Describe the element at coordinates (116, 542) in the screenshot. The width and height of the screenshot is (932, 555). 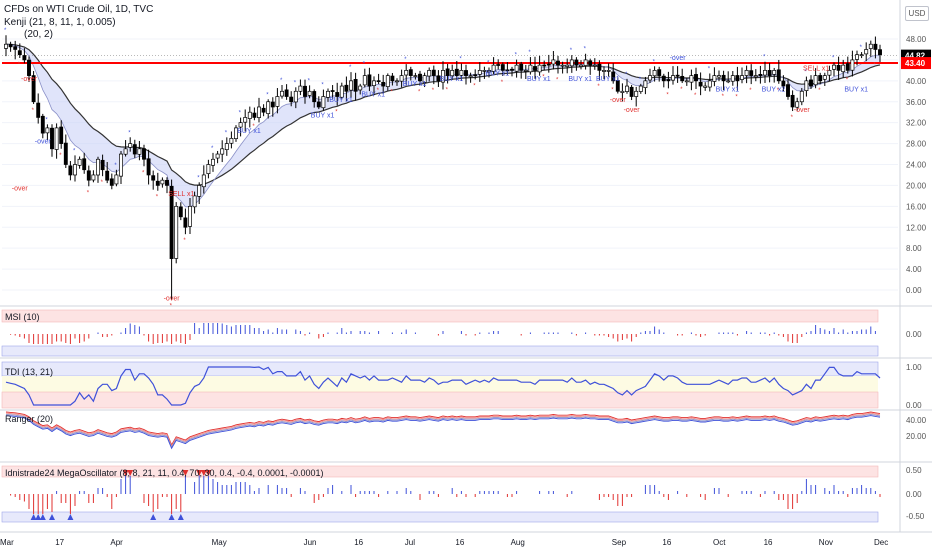
I see `x-tick-label: Apr` at that location.